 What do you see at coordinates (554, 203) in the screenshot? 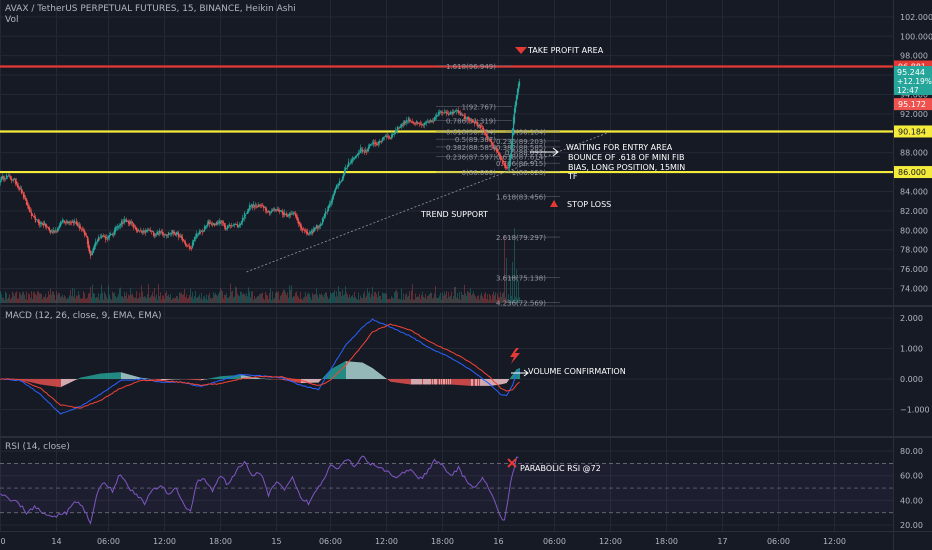
I see `stop-loss-marker` at bounding box center [554, 203].